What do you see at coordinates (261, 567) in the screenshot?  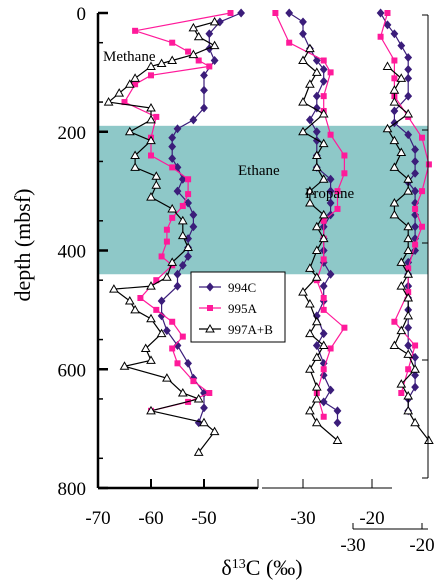 I see `x-axis-title: δ13C (‰)` at bounding box center [261, 567].